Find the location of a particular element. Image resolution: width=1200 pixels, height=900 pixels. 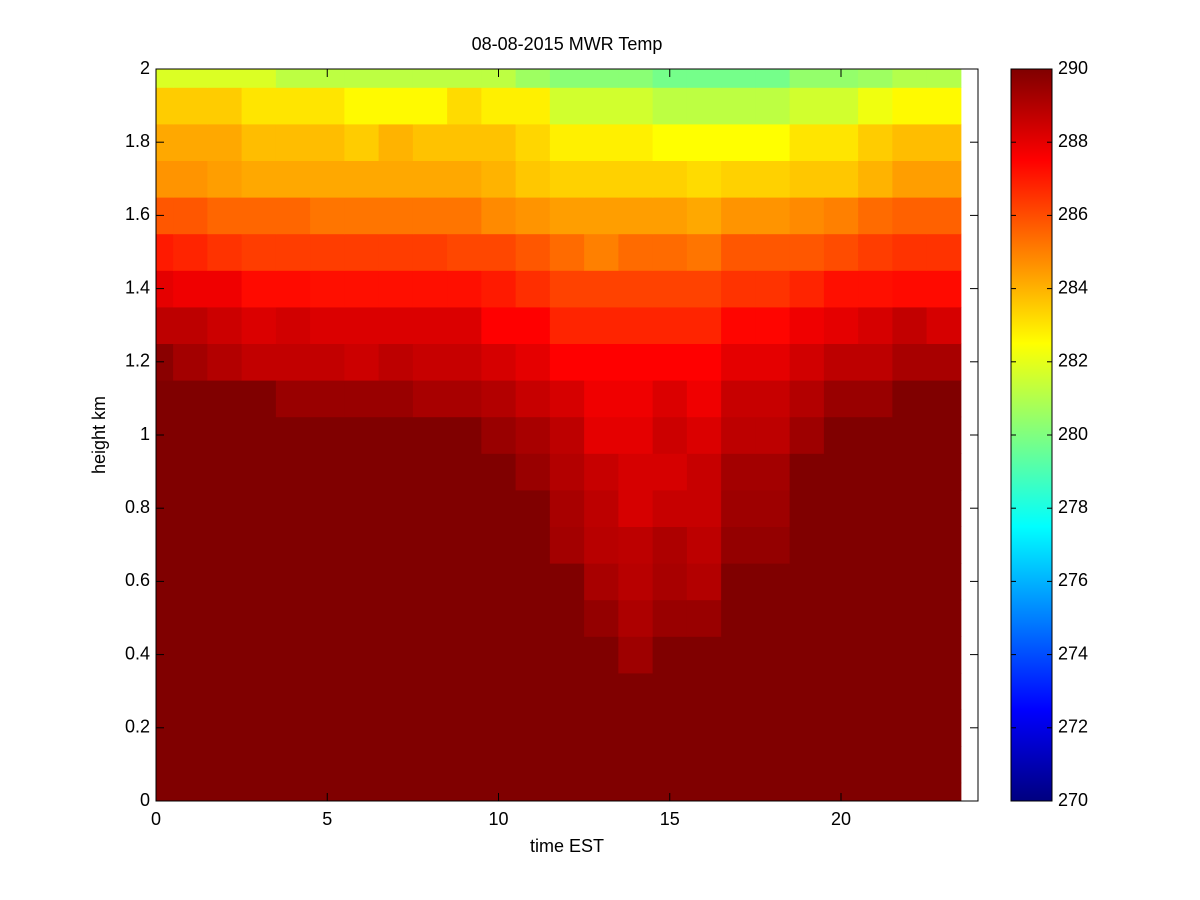

y-tick-label: 2 is located at coordinates (145, 68).